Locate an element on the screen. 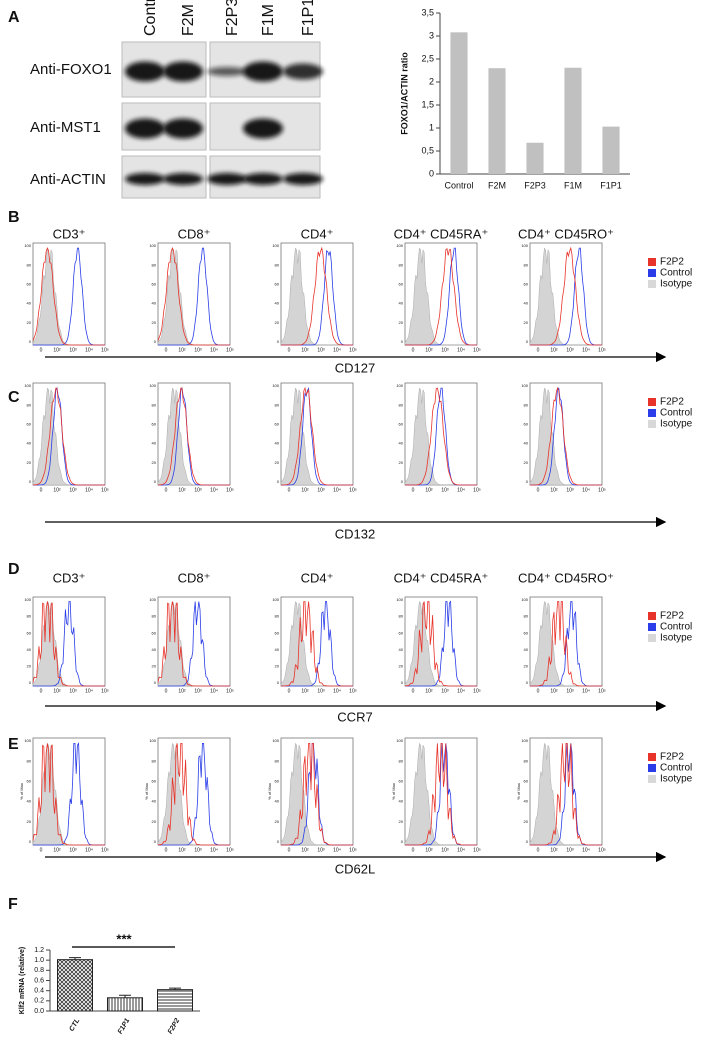  y-tick-label: 3 is located at coordinates (431, 35).